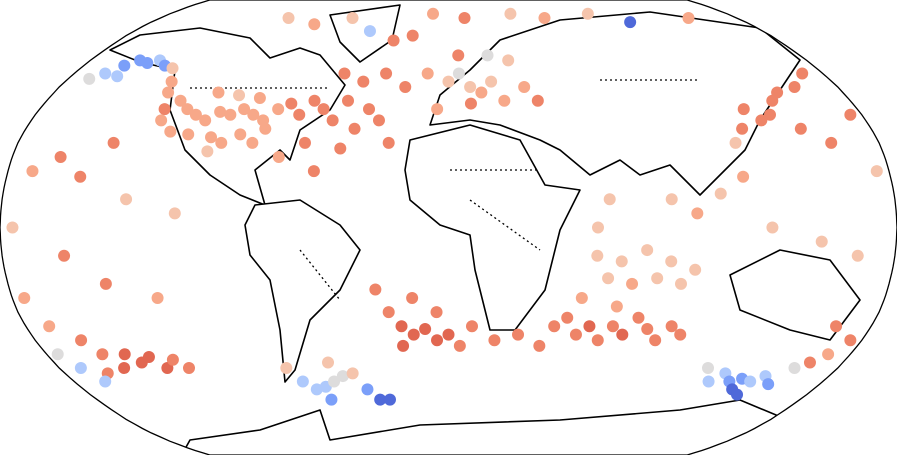  I want to click on south-america, so click(302, 291).